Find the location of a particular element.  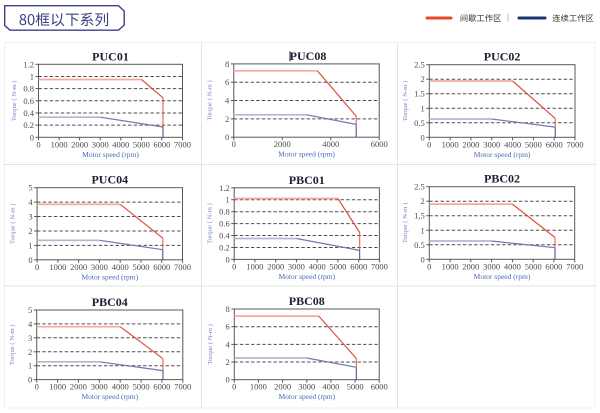

svg-text: PBC01 is located at coordinates (307, 180).